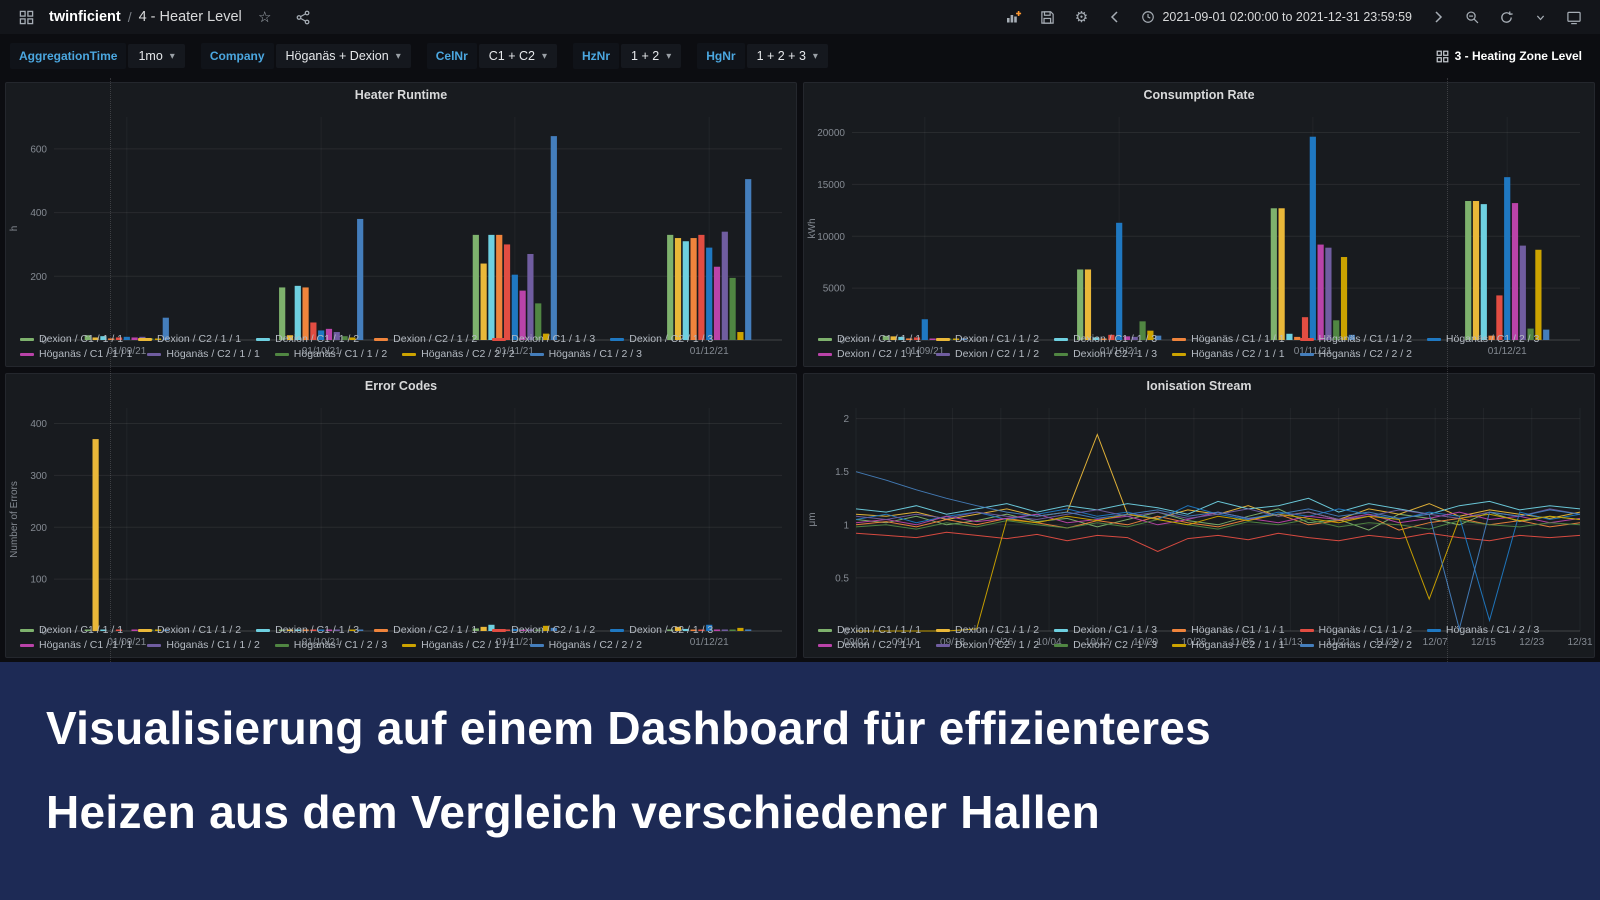 This screenshot has height=900, width=1600. I want to click on svg-text: 12/07, so click(1435, 642).